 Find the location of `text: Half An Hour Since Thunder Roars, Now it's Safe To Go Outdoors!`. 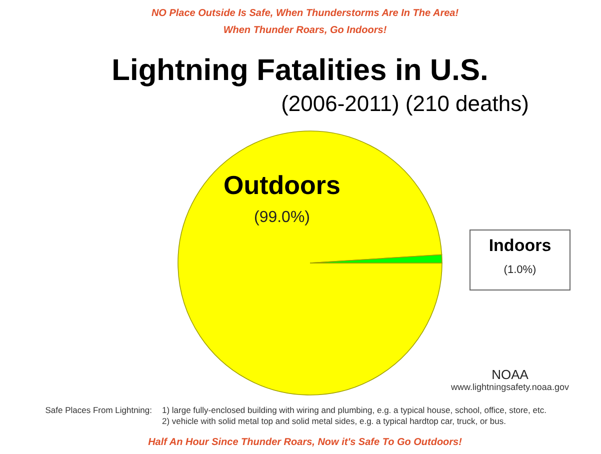

text: Half An Hour Since Thunder Roars, Now it's Safe To Go Outdoors! is located at coordinates (305, 442).